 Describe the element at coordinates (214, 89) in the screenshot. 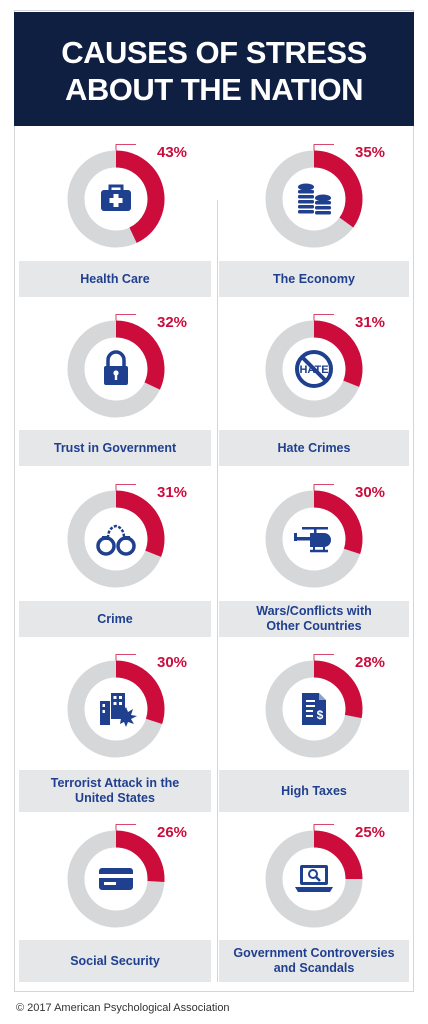

I see `title-line-2: ABOUT THE NATION` at that location.